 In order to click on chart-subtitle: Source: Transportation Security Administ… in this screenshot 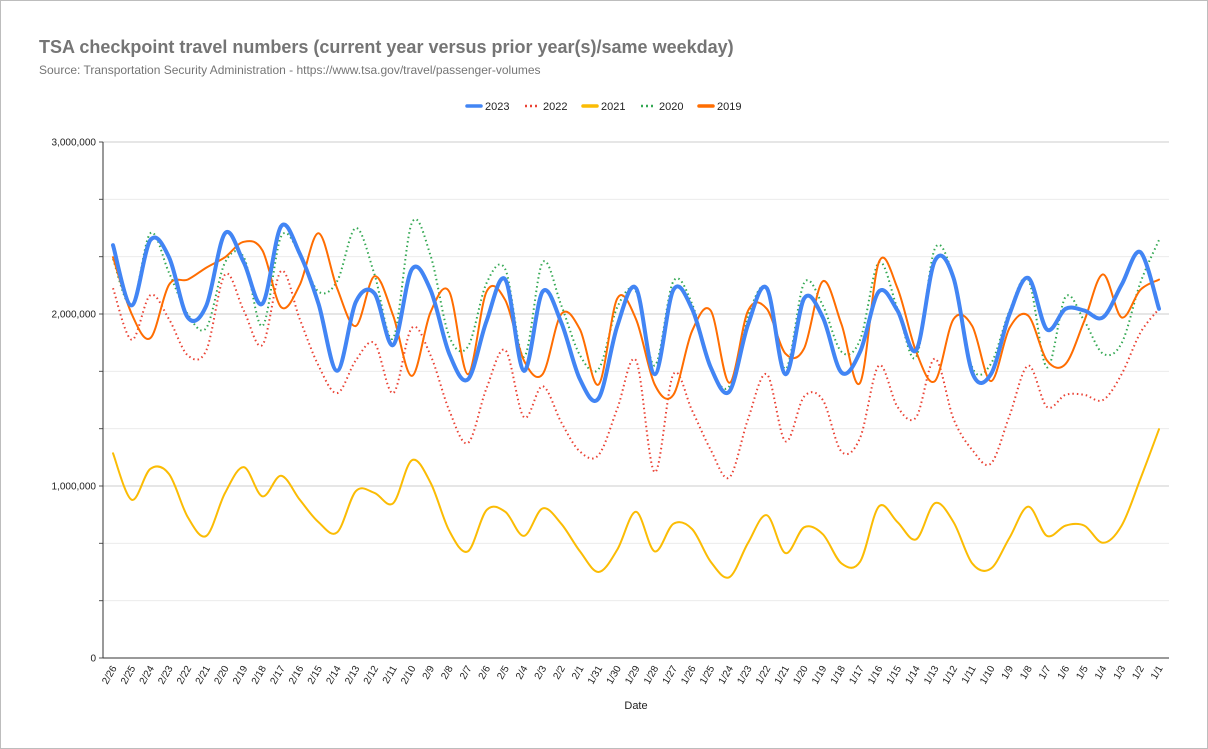, I will do `click(290, 70)`.